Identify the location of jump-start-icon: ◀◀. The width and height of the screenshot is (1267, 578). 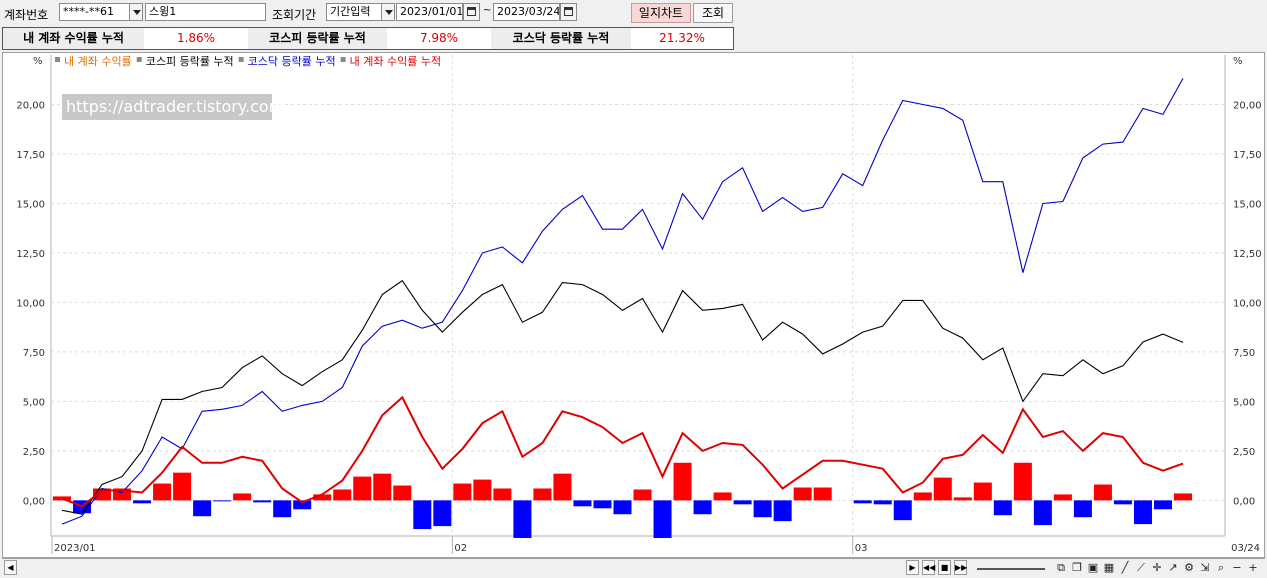
(928, 567).